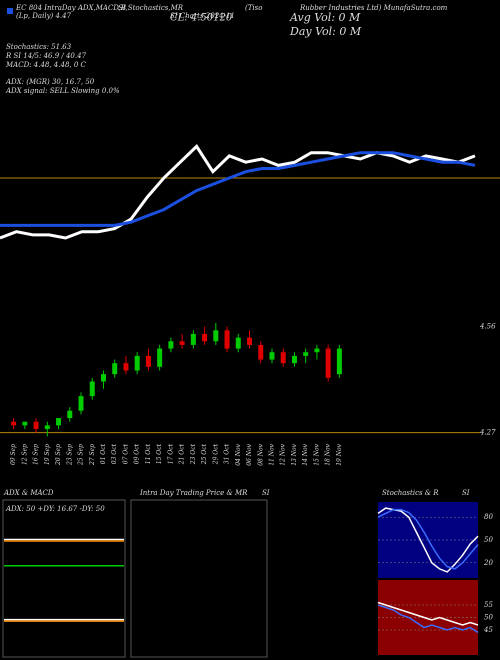 The image size is (500, 660). I want to click on y-tick-label: 4.56, so click(487, 327).